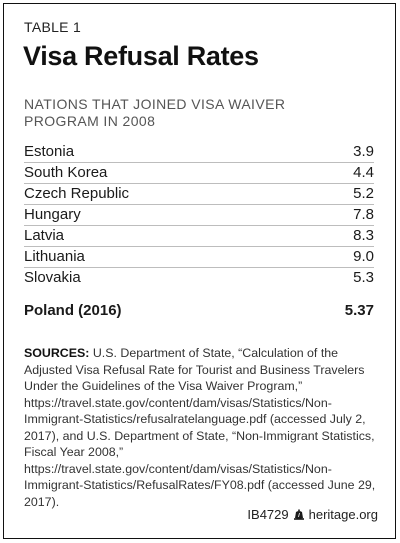 Image resolution: width=400 pixels, height=543 pixels. Describe the element at coordinates (199, 236) in the screenshot. I see `table-row: Latvia 8.3` at that location.